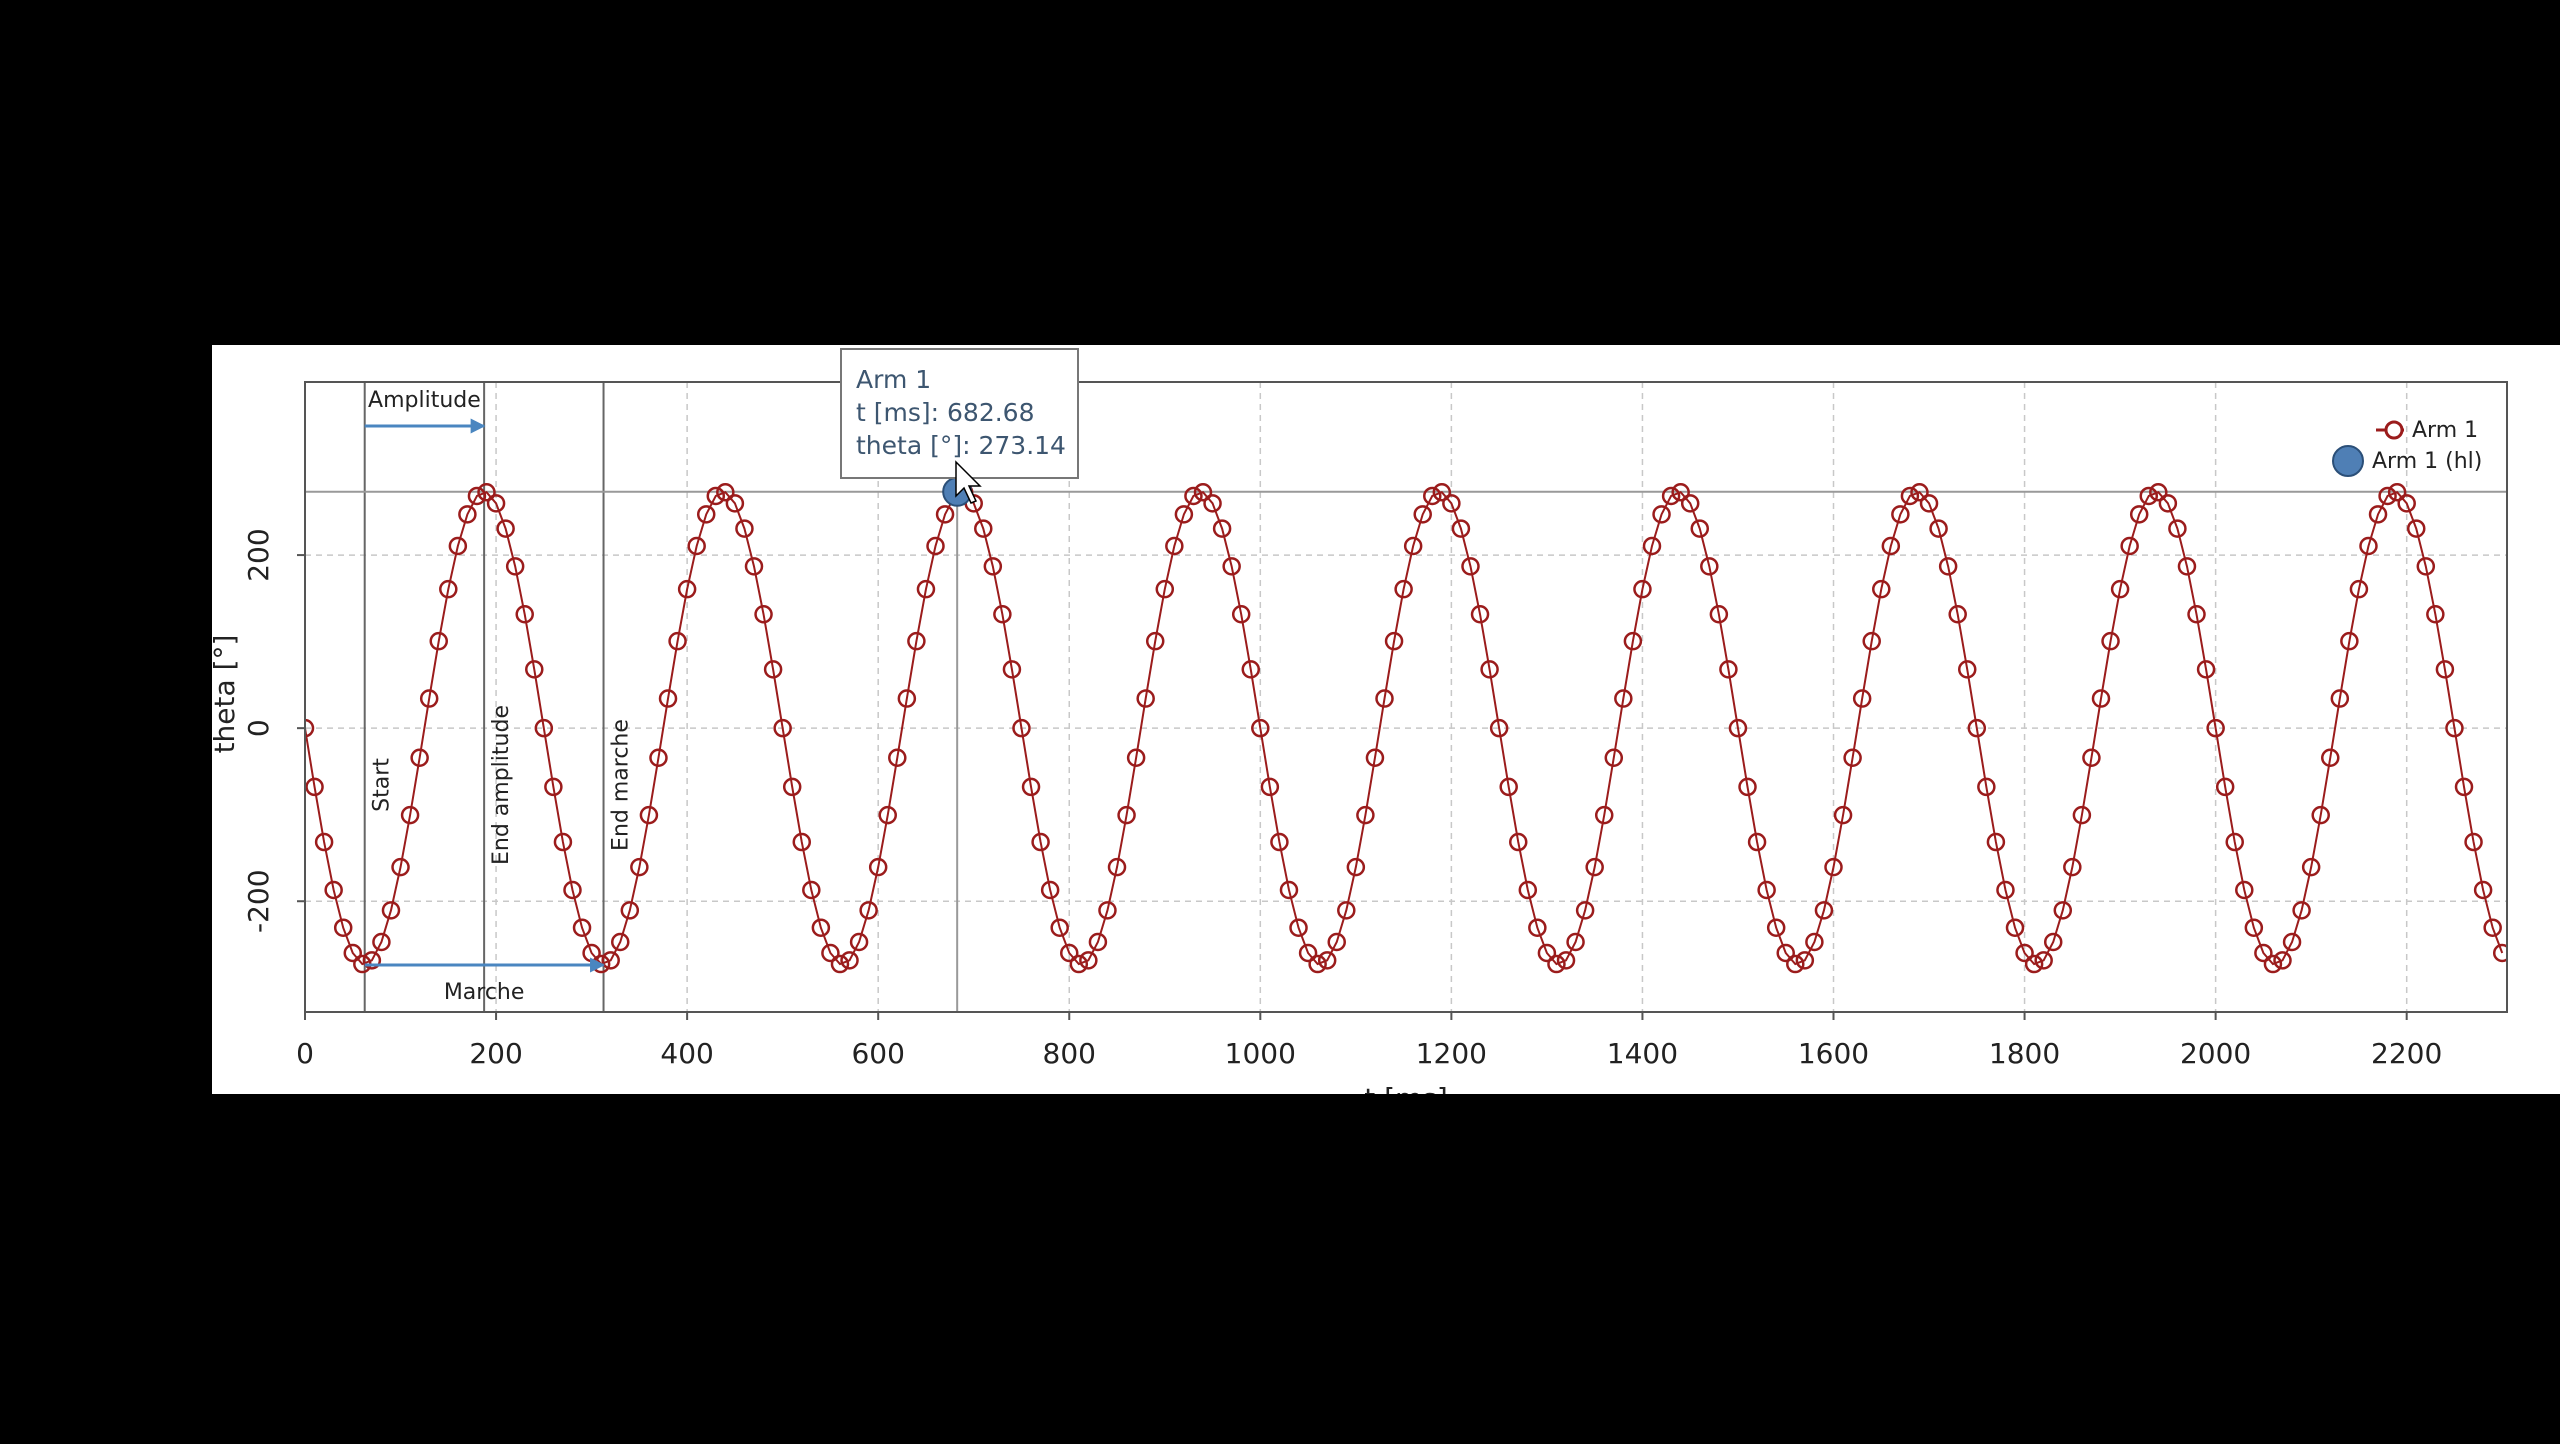 The width and height of the screenshot is (2560, 1444). I want to click on legend-label: Arm 1, so click(2445, 430).